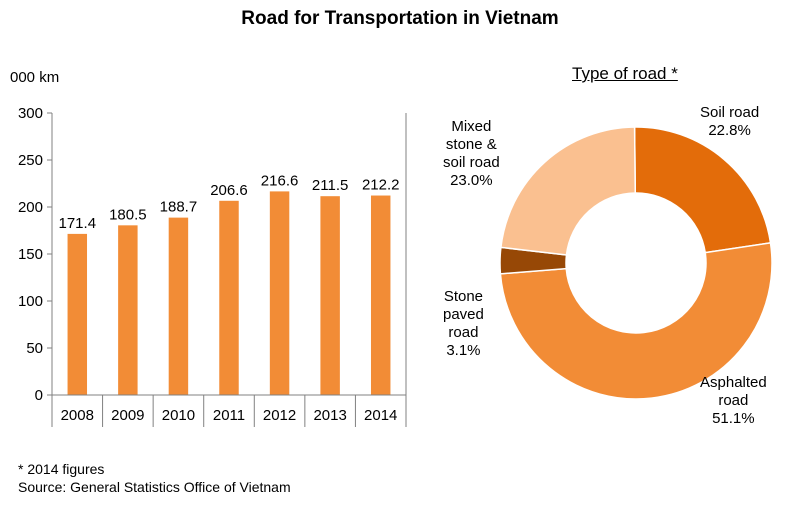  Describe the element at coordinates (463, 314) in the screenshot. I see `slice-name: Stone paved road` at that location.